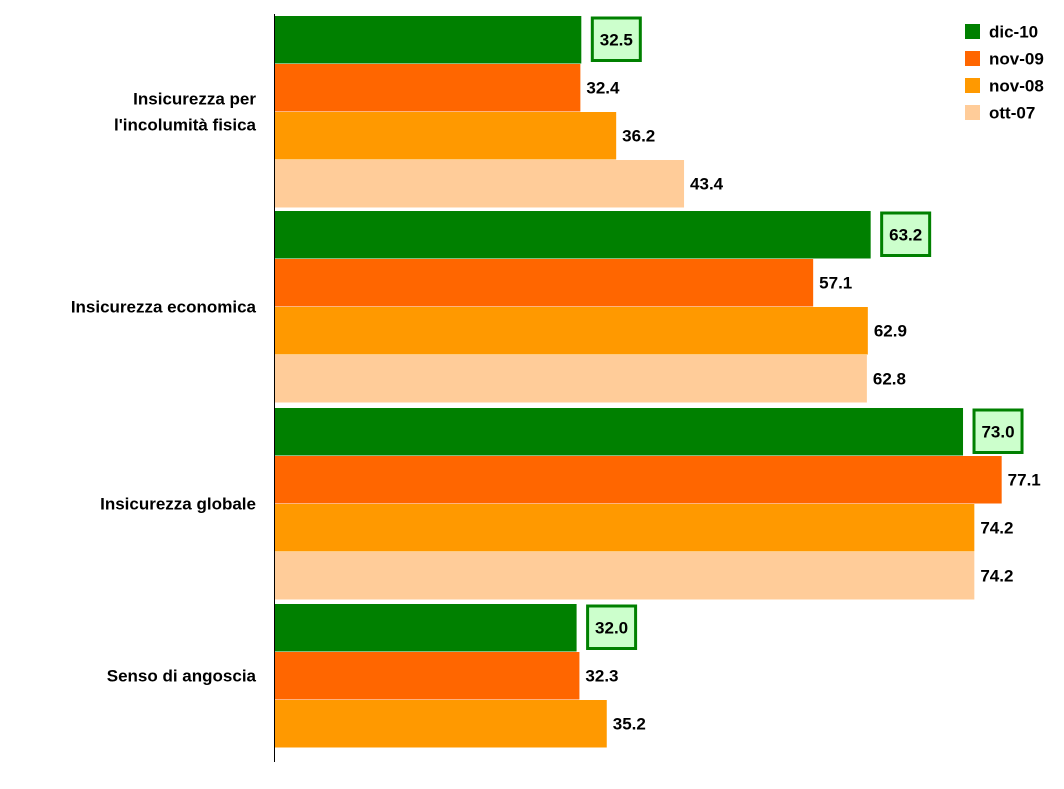 This screenshot has width=1064, height=789. What do you see at coordinates (178, 504) in the screenshot?
I see `category-label: Insicurezza globale` at bounding box center [178, 504].